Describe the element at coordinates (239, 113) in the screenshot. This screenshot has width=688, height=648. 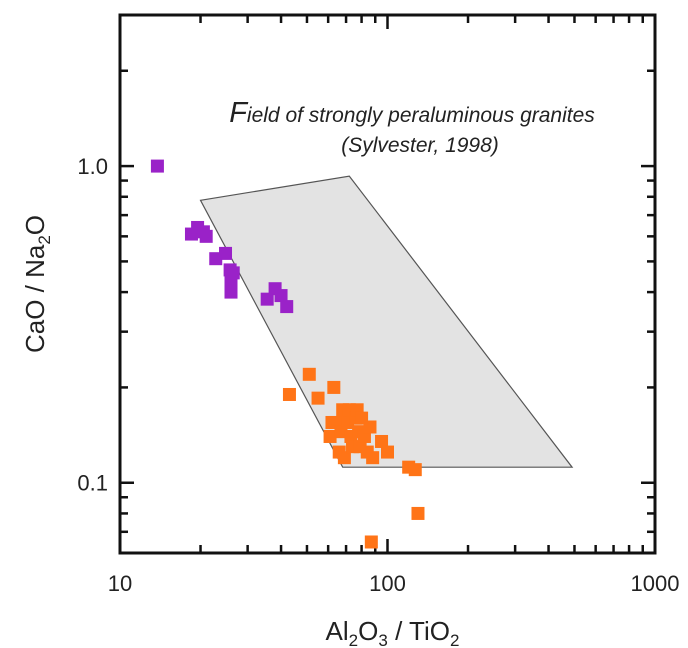
I see `annotation-initial: F` at that location.